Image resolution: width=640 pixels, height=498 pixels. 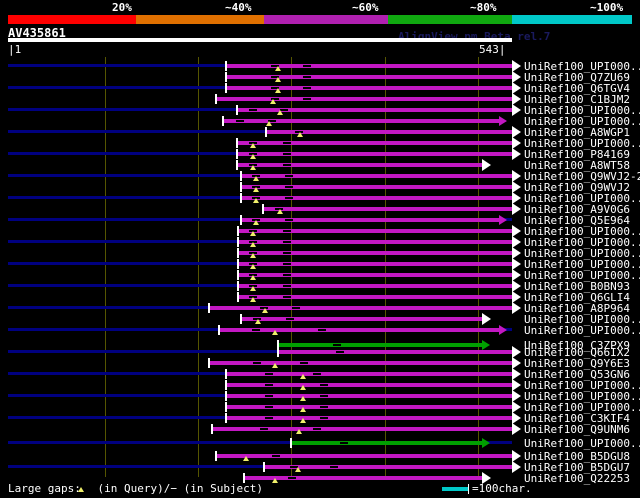 I want to click on hit-label: UniRef100_B5DGU7, so click(x=577, y=467).